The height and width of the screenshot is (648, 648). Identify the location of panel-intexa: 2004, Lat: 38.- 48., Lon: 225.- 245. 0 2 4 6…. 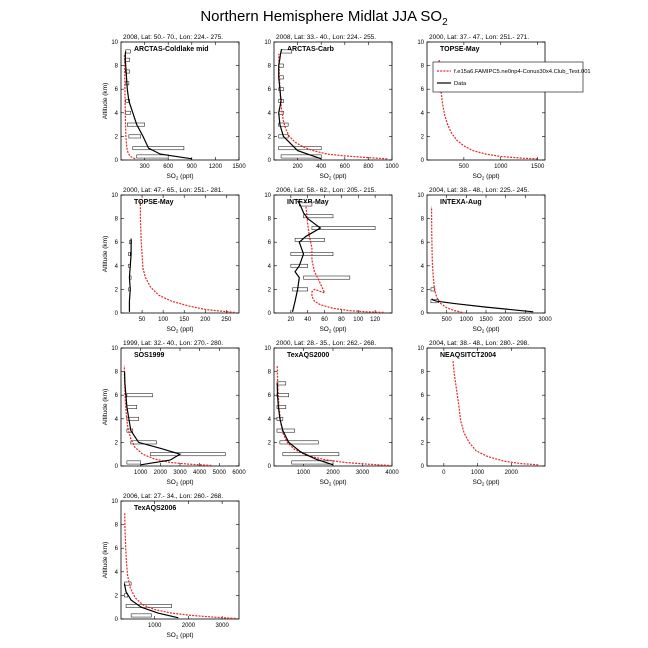
(484, 260).